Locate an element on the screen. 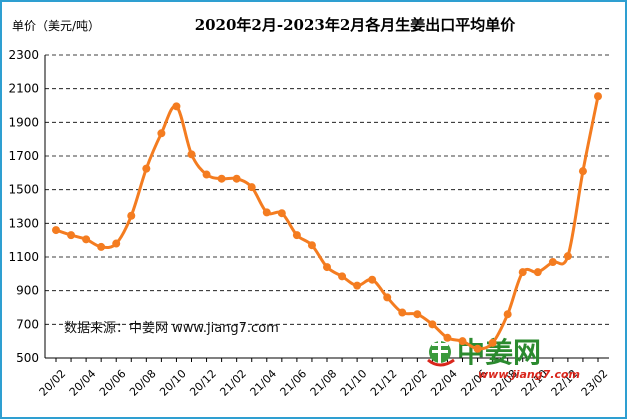 The height and width of the screenshot is (419, 627). x-tick-label: 22/04 is located at coordinates (444, 383).